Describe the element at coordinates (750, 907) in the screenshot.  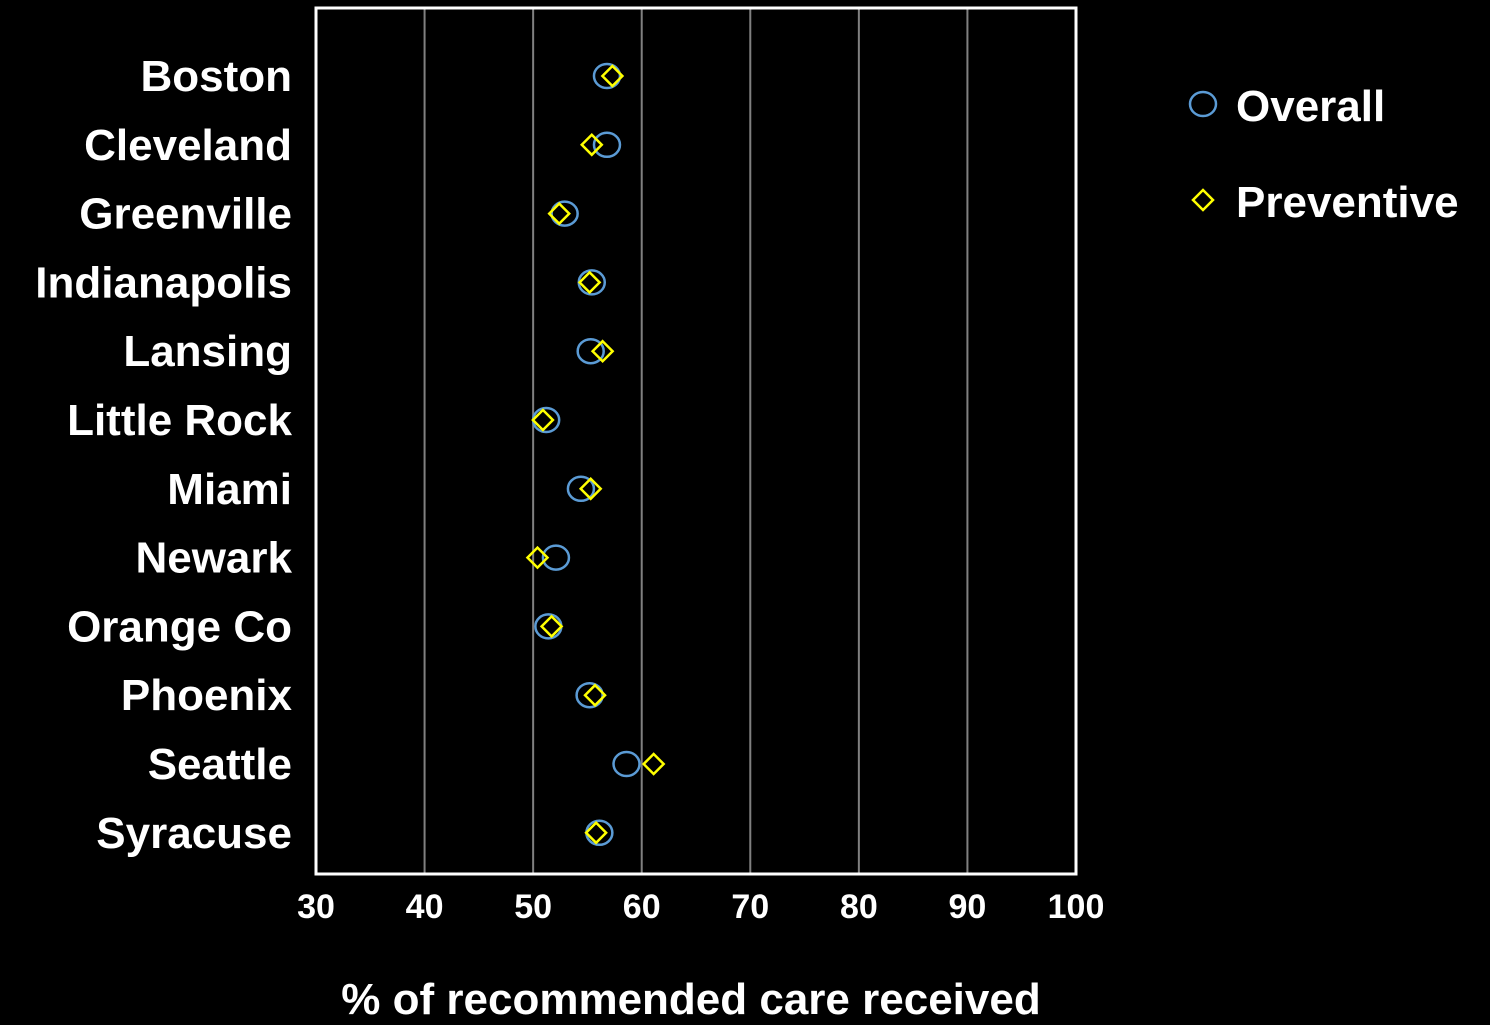
I see `x-tick-label: 70` at that location.